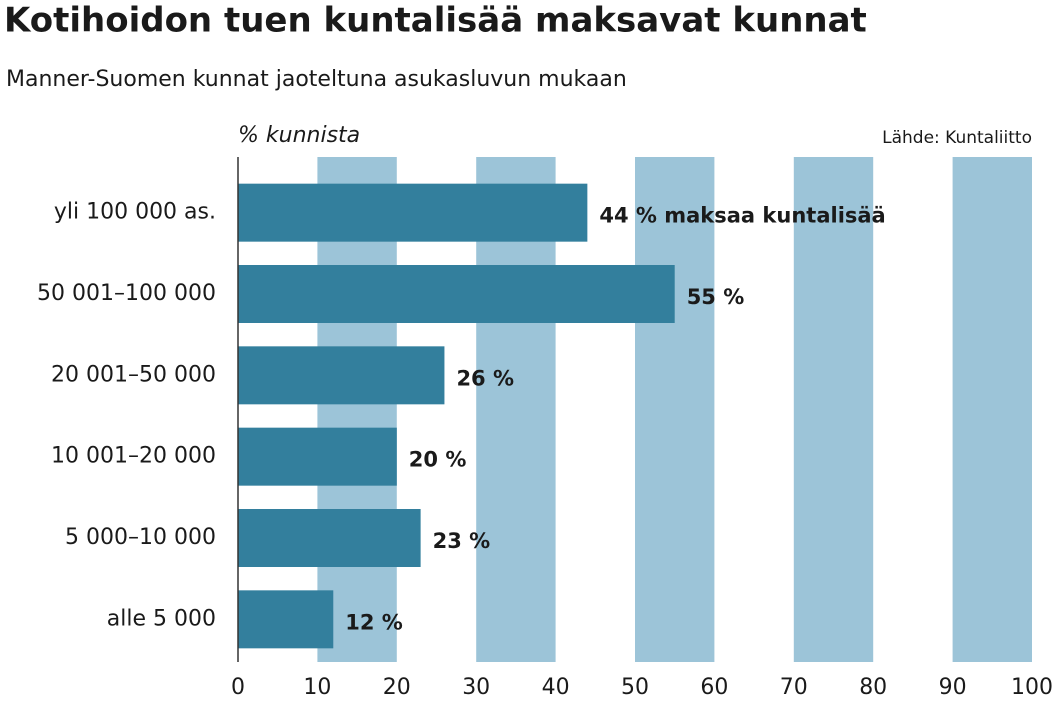 The width and height of the screenshot is (1057, 702). Describe the element at coordinates (742, 216) in the screenshot. I see `value-label: 44 % maksaa kuntalisää` at that location.